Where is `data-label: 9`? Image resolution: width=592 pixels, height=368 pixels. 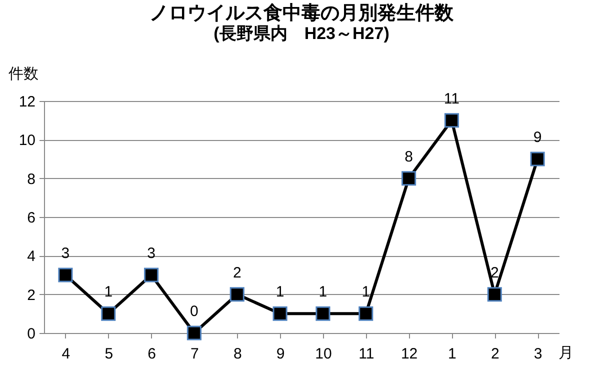
data-label: 9 is located at coordinates (537, 137).